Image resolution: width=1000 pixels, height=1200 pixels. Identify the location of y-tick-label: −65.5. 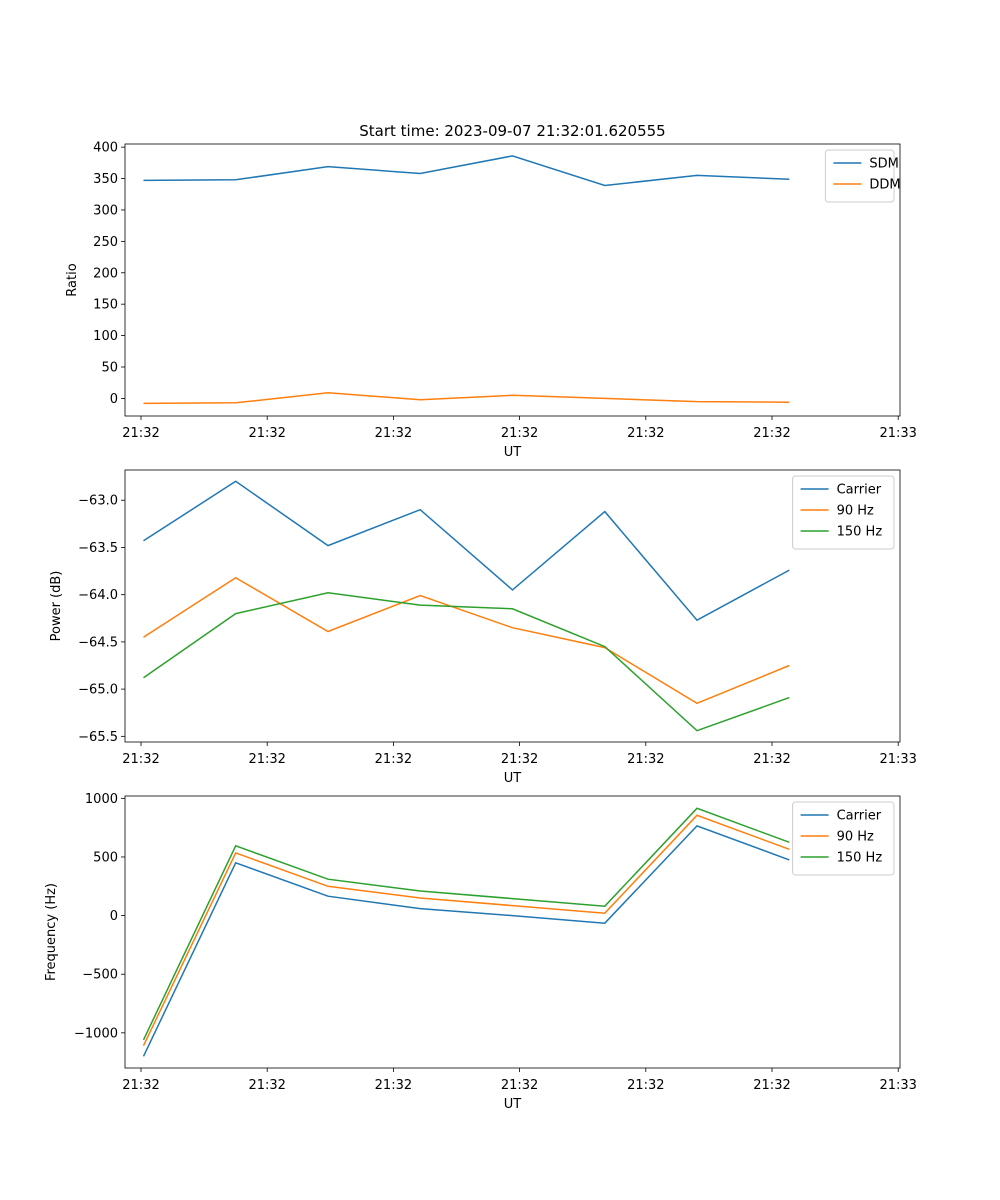
(98, 737).